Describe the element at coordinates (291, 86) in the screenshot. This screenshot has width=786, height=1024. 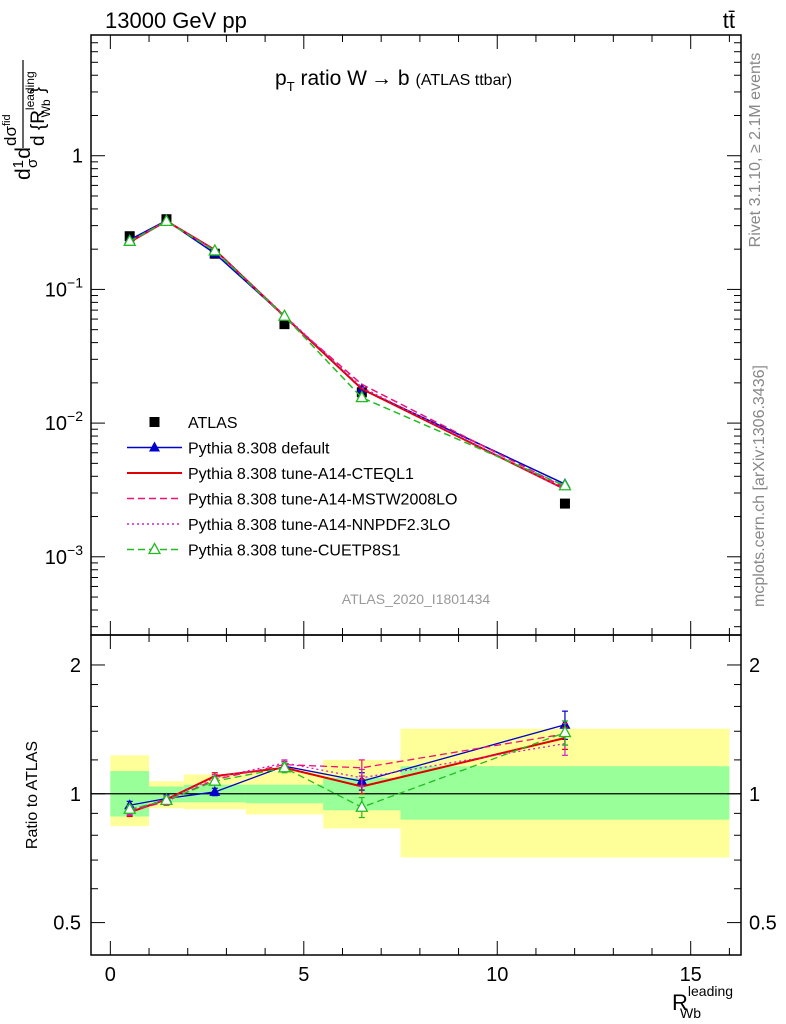
I see `title-p-sub: T` at that location.